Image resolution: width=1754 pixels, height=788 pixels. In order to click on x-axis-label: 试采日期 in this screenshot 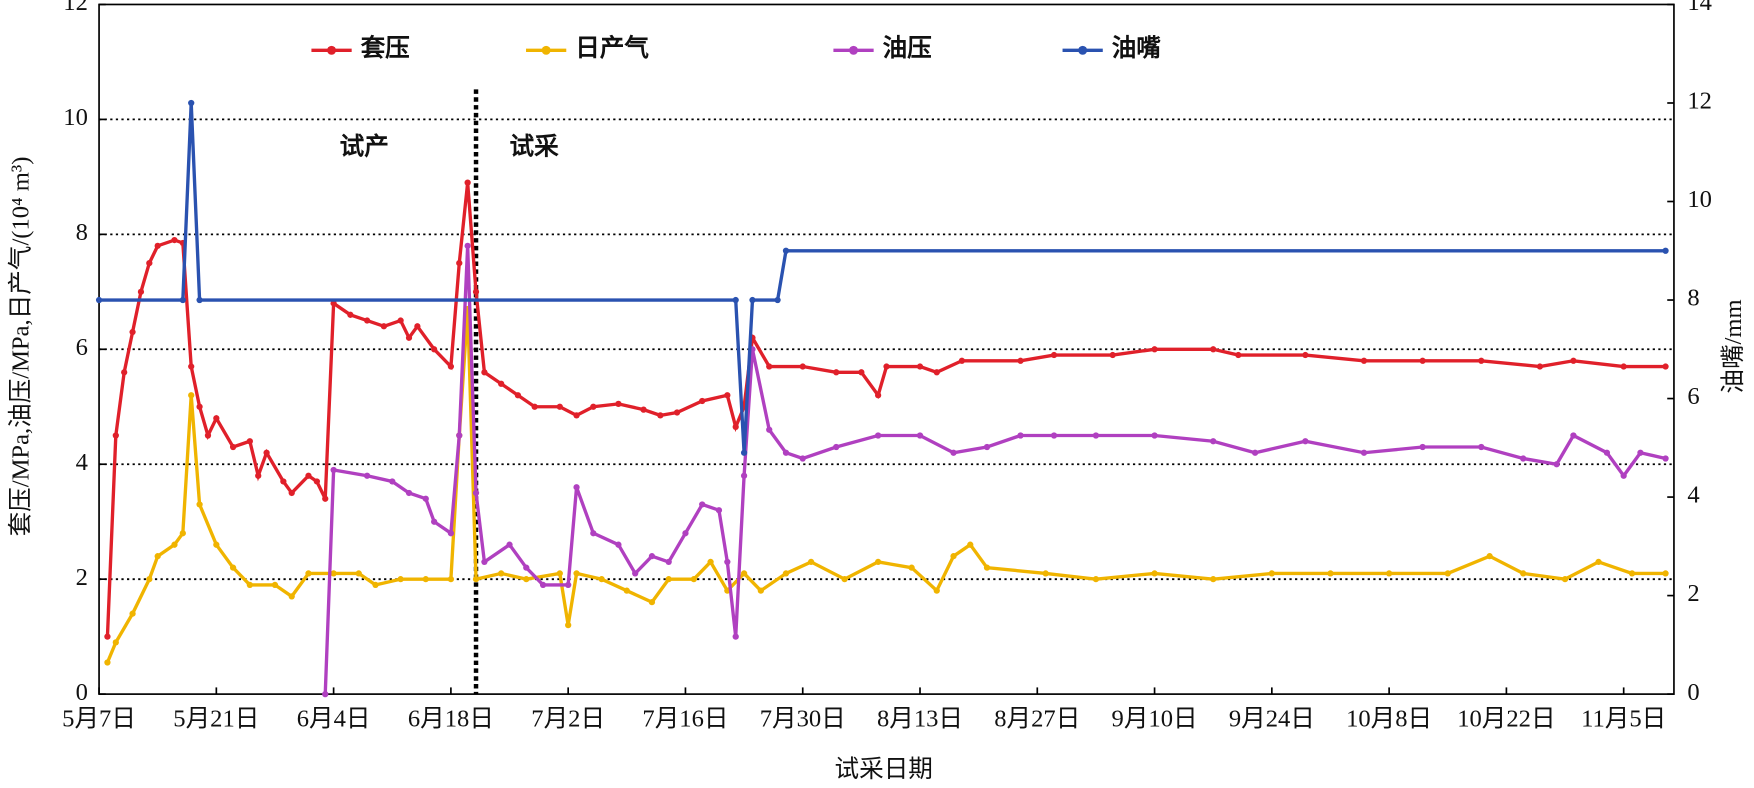, I will do `click(884, 769)`.